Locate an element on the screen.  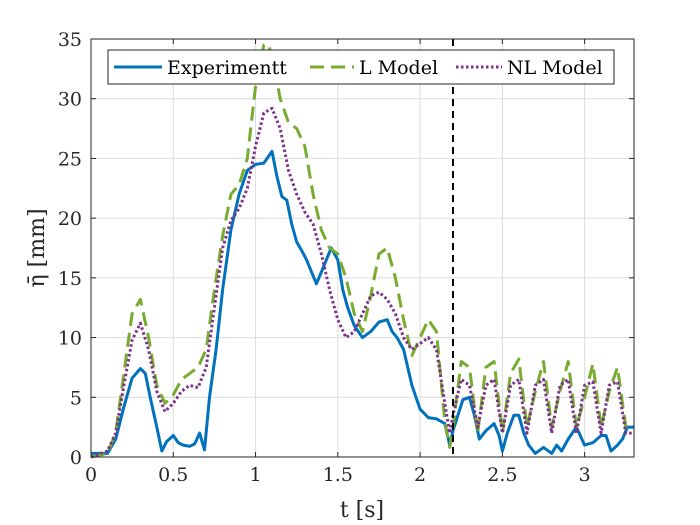
legend-box is located at coordinates (361, 67).